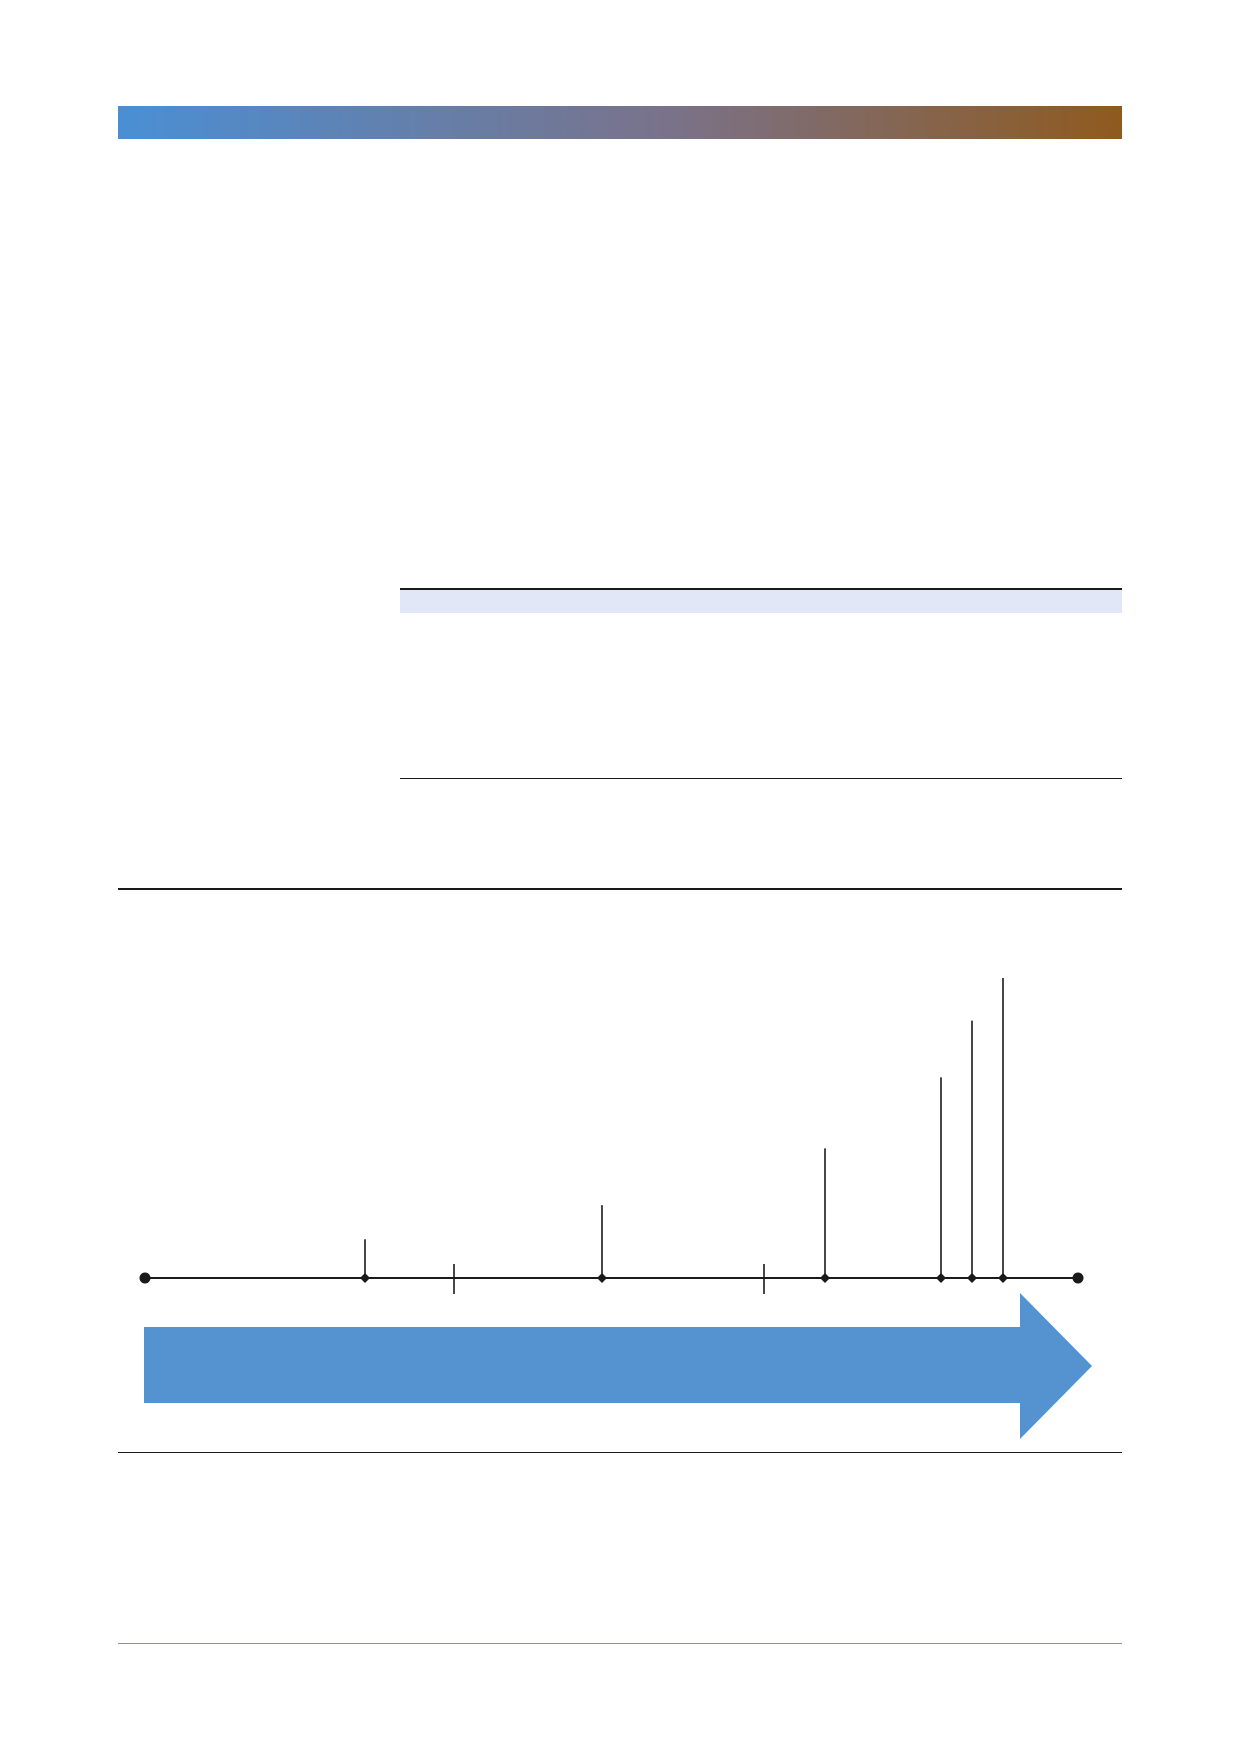 This screenshot has width=1240, height=1754. I want to click on header-color-band, so click(620, 122).